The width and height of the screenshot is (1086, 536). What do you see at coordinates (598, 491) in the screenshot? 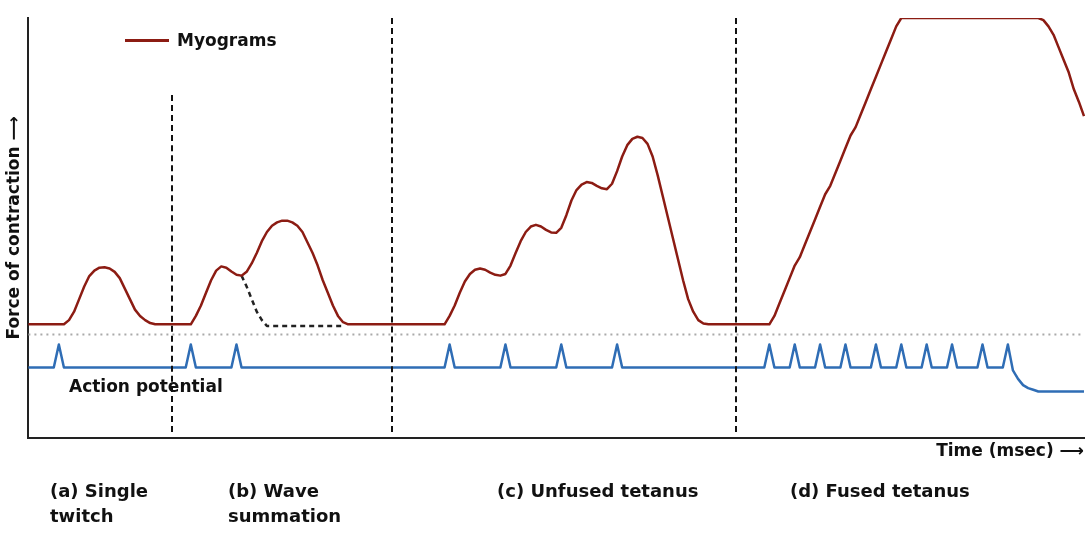
I see `text: (c) Unfused tetanus` at bounding box center [598, 491].